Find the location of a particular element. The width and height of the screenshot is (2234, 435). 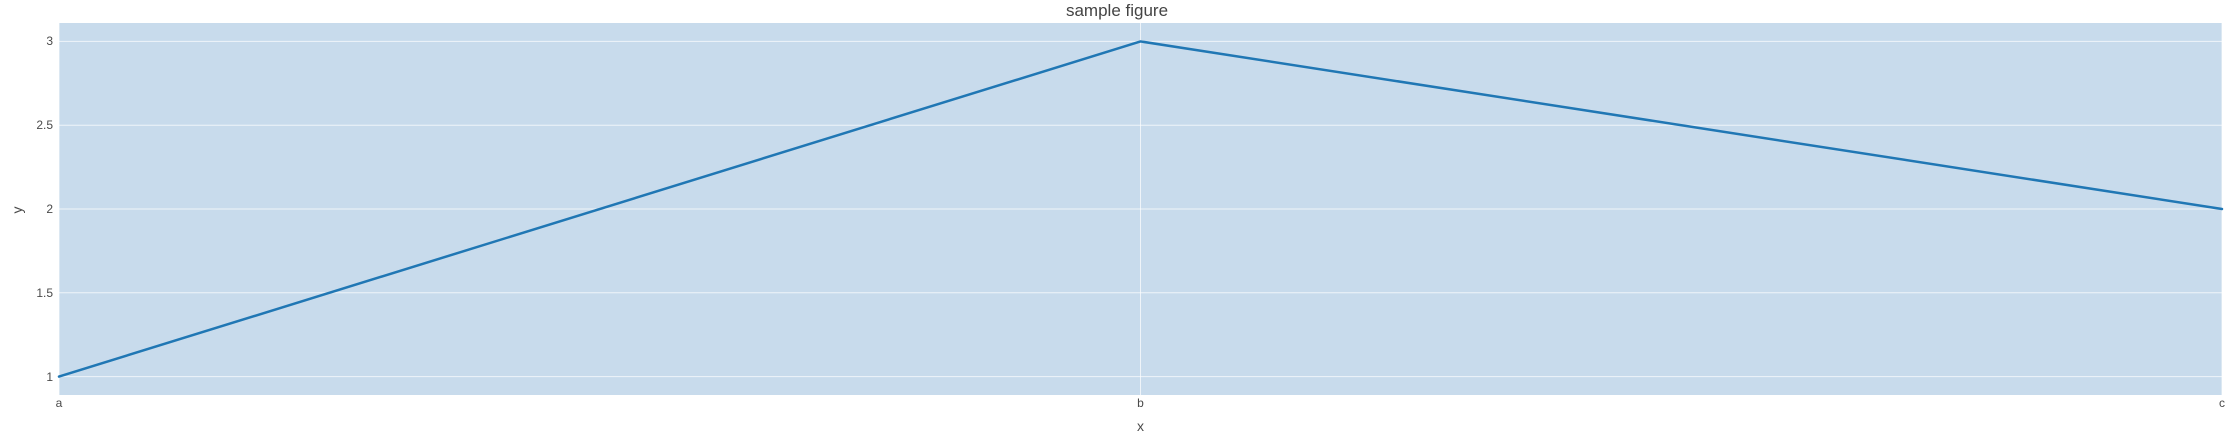

x-tick-label: a is located at coordinates (59, 403).